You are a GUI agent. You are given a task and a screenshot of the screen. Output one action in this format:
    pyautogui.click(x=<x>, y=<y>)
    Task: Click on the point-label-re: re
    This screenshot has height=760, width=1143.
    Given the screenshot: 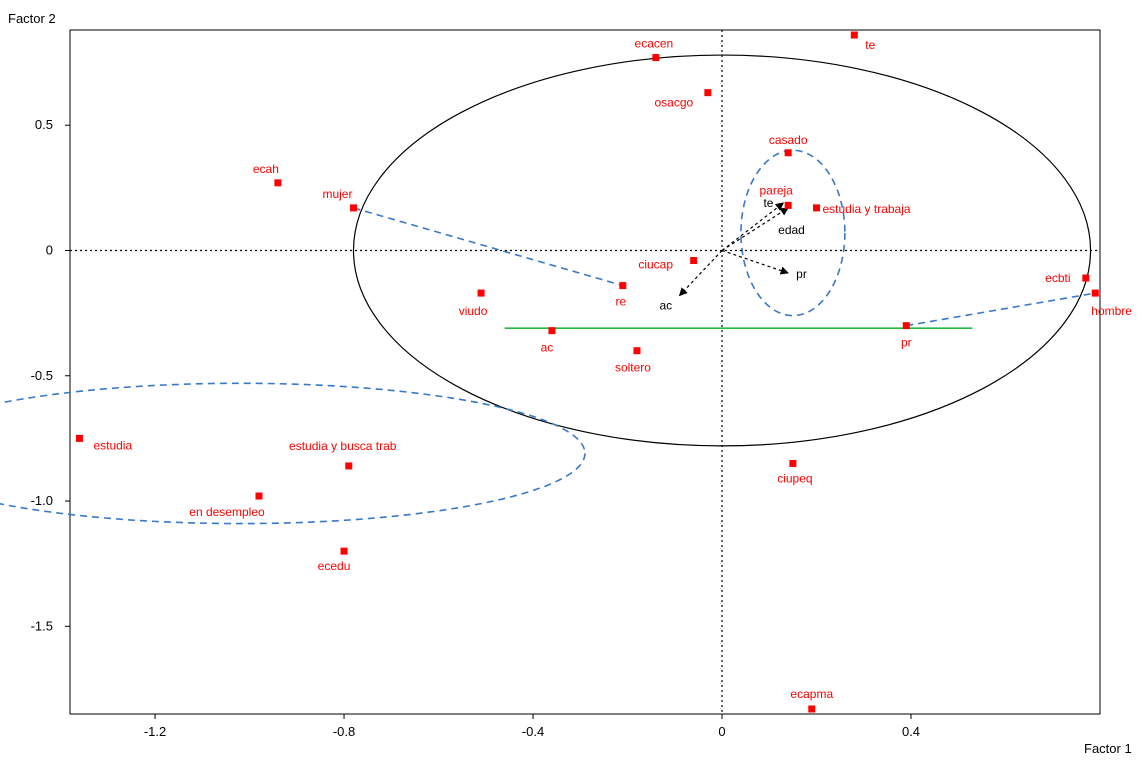 What is the action you would take?
    pyautogui.click(x=620, y=302)
    